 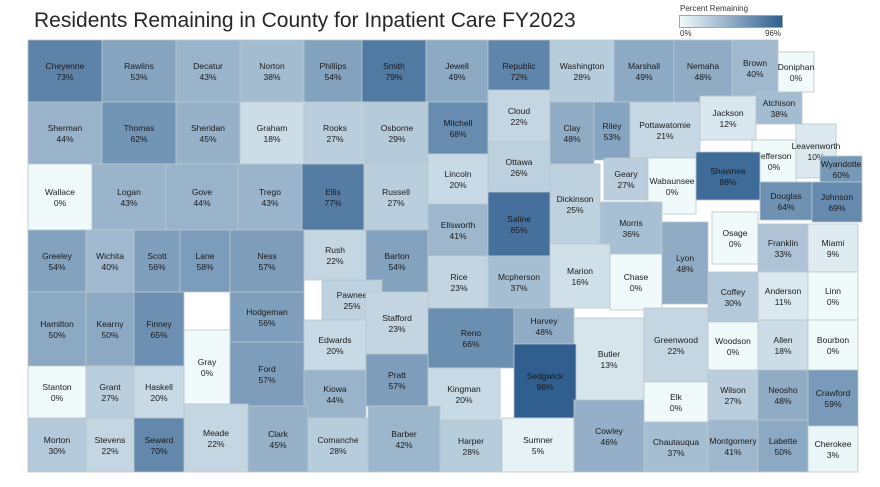 What do you see at coordinates (733, 297) in the screenshot?
I see `county-shape-coffey` at bounding box center [733, 297].